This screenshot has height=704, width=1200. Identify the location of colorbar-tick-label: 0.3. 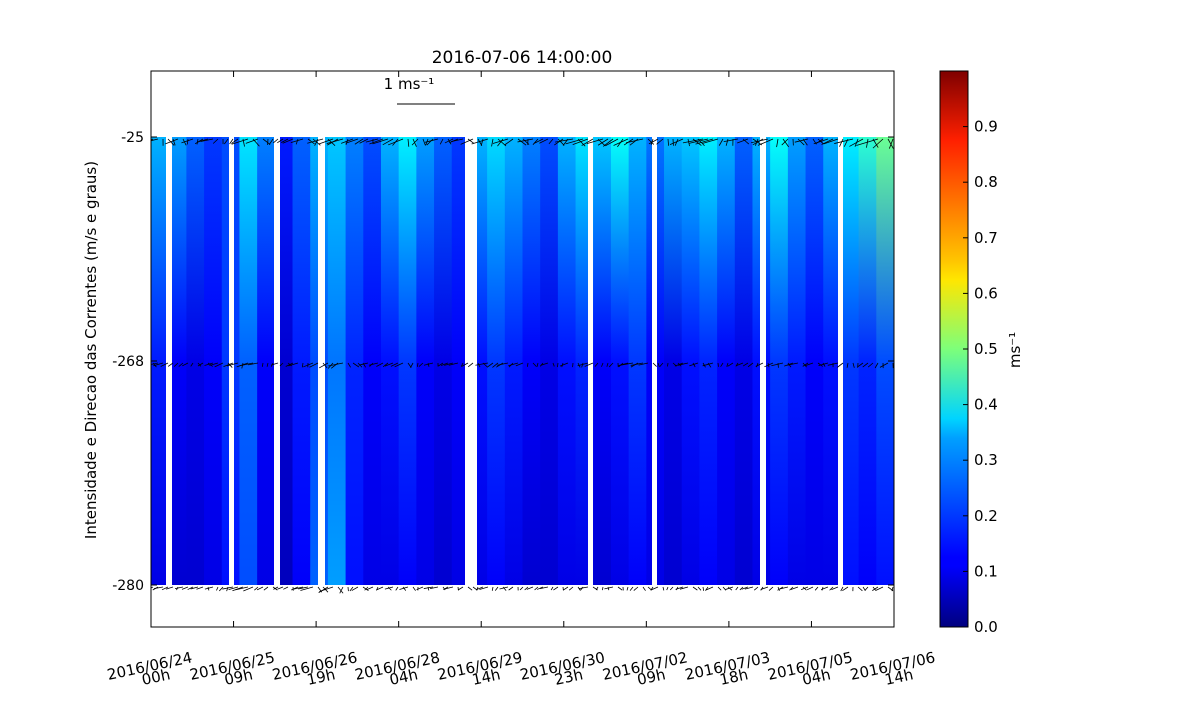
(986, 460).